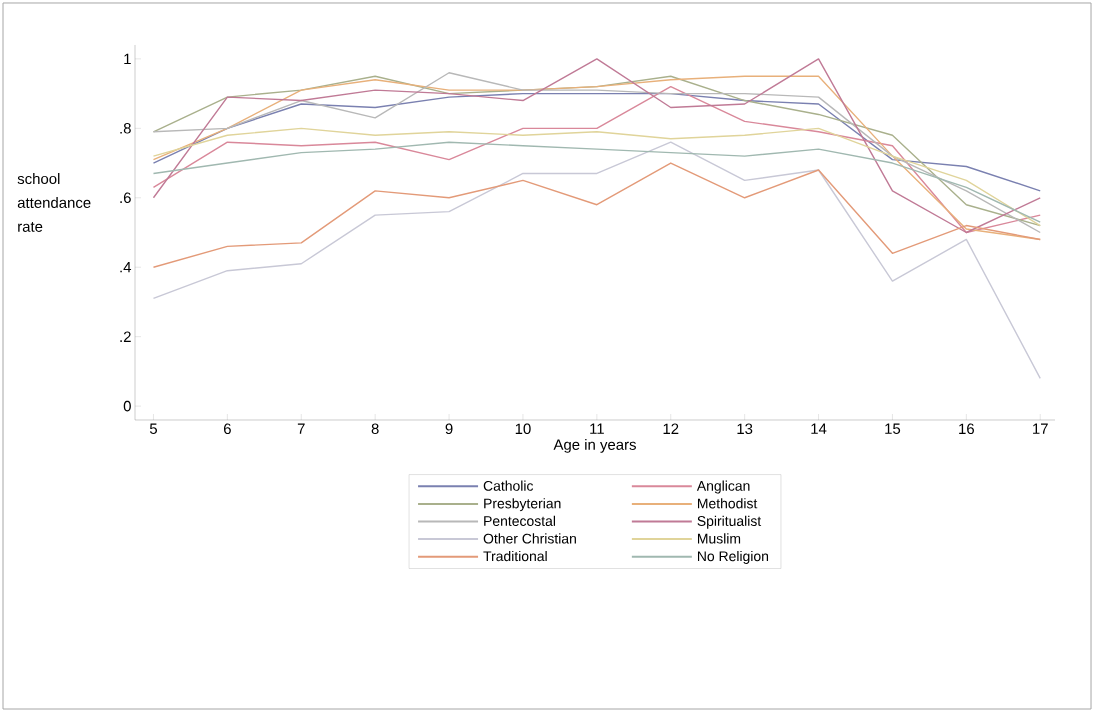 This screenshot has height=712, width=1094. I want to click on x-tick-label: 17, so click(1040, 428).